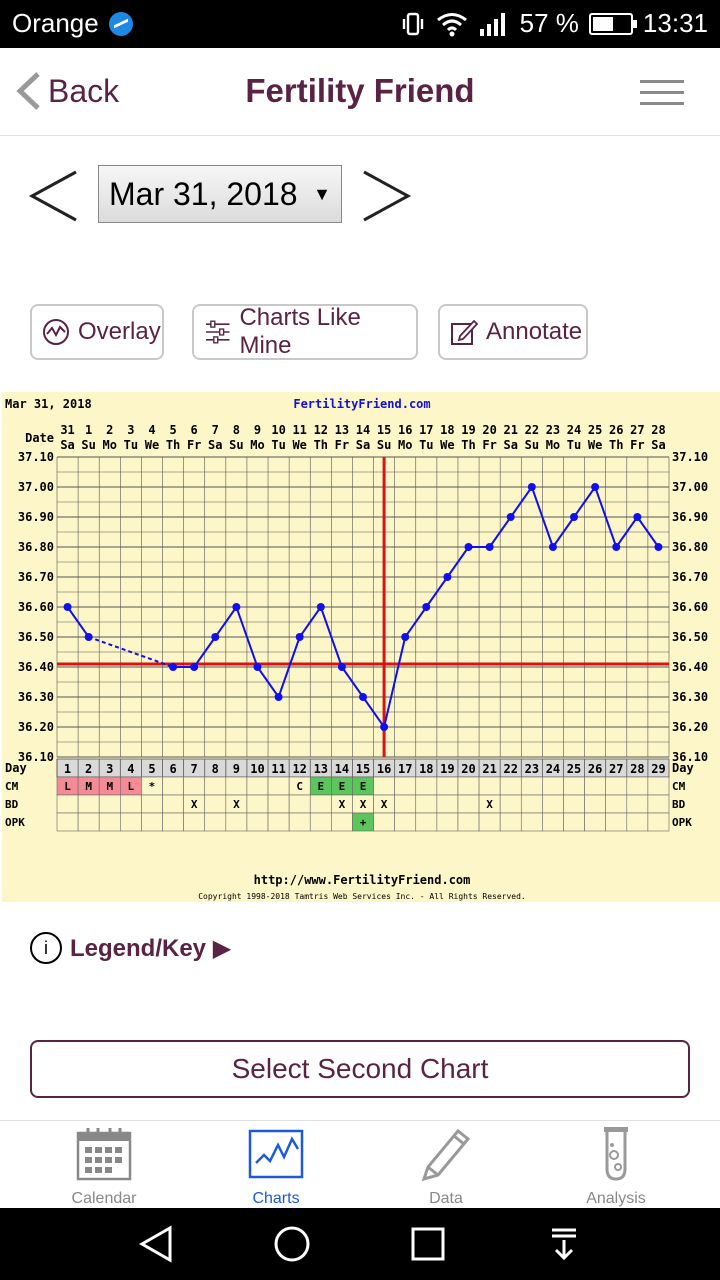 This screenshot has width=720, height=1280. I want to click on messenger-icon, so click(120, 23).